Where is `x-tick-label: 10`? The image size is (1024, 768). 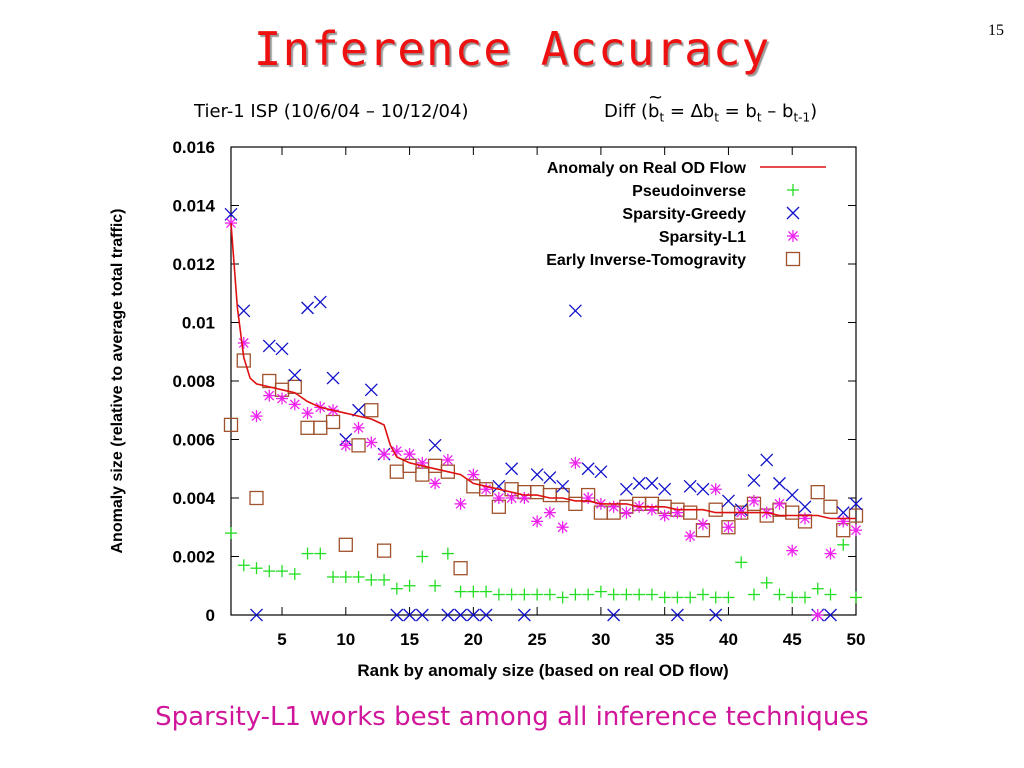
x-tick-label: 10 is located at coordinates (345, 639).